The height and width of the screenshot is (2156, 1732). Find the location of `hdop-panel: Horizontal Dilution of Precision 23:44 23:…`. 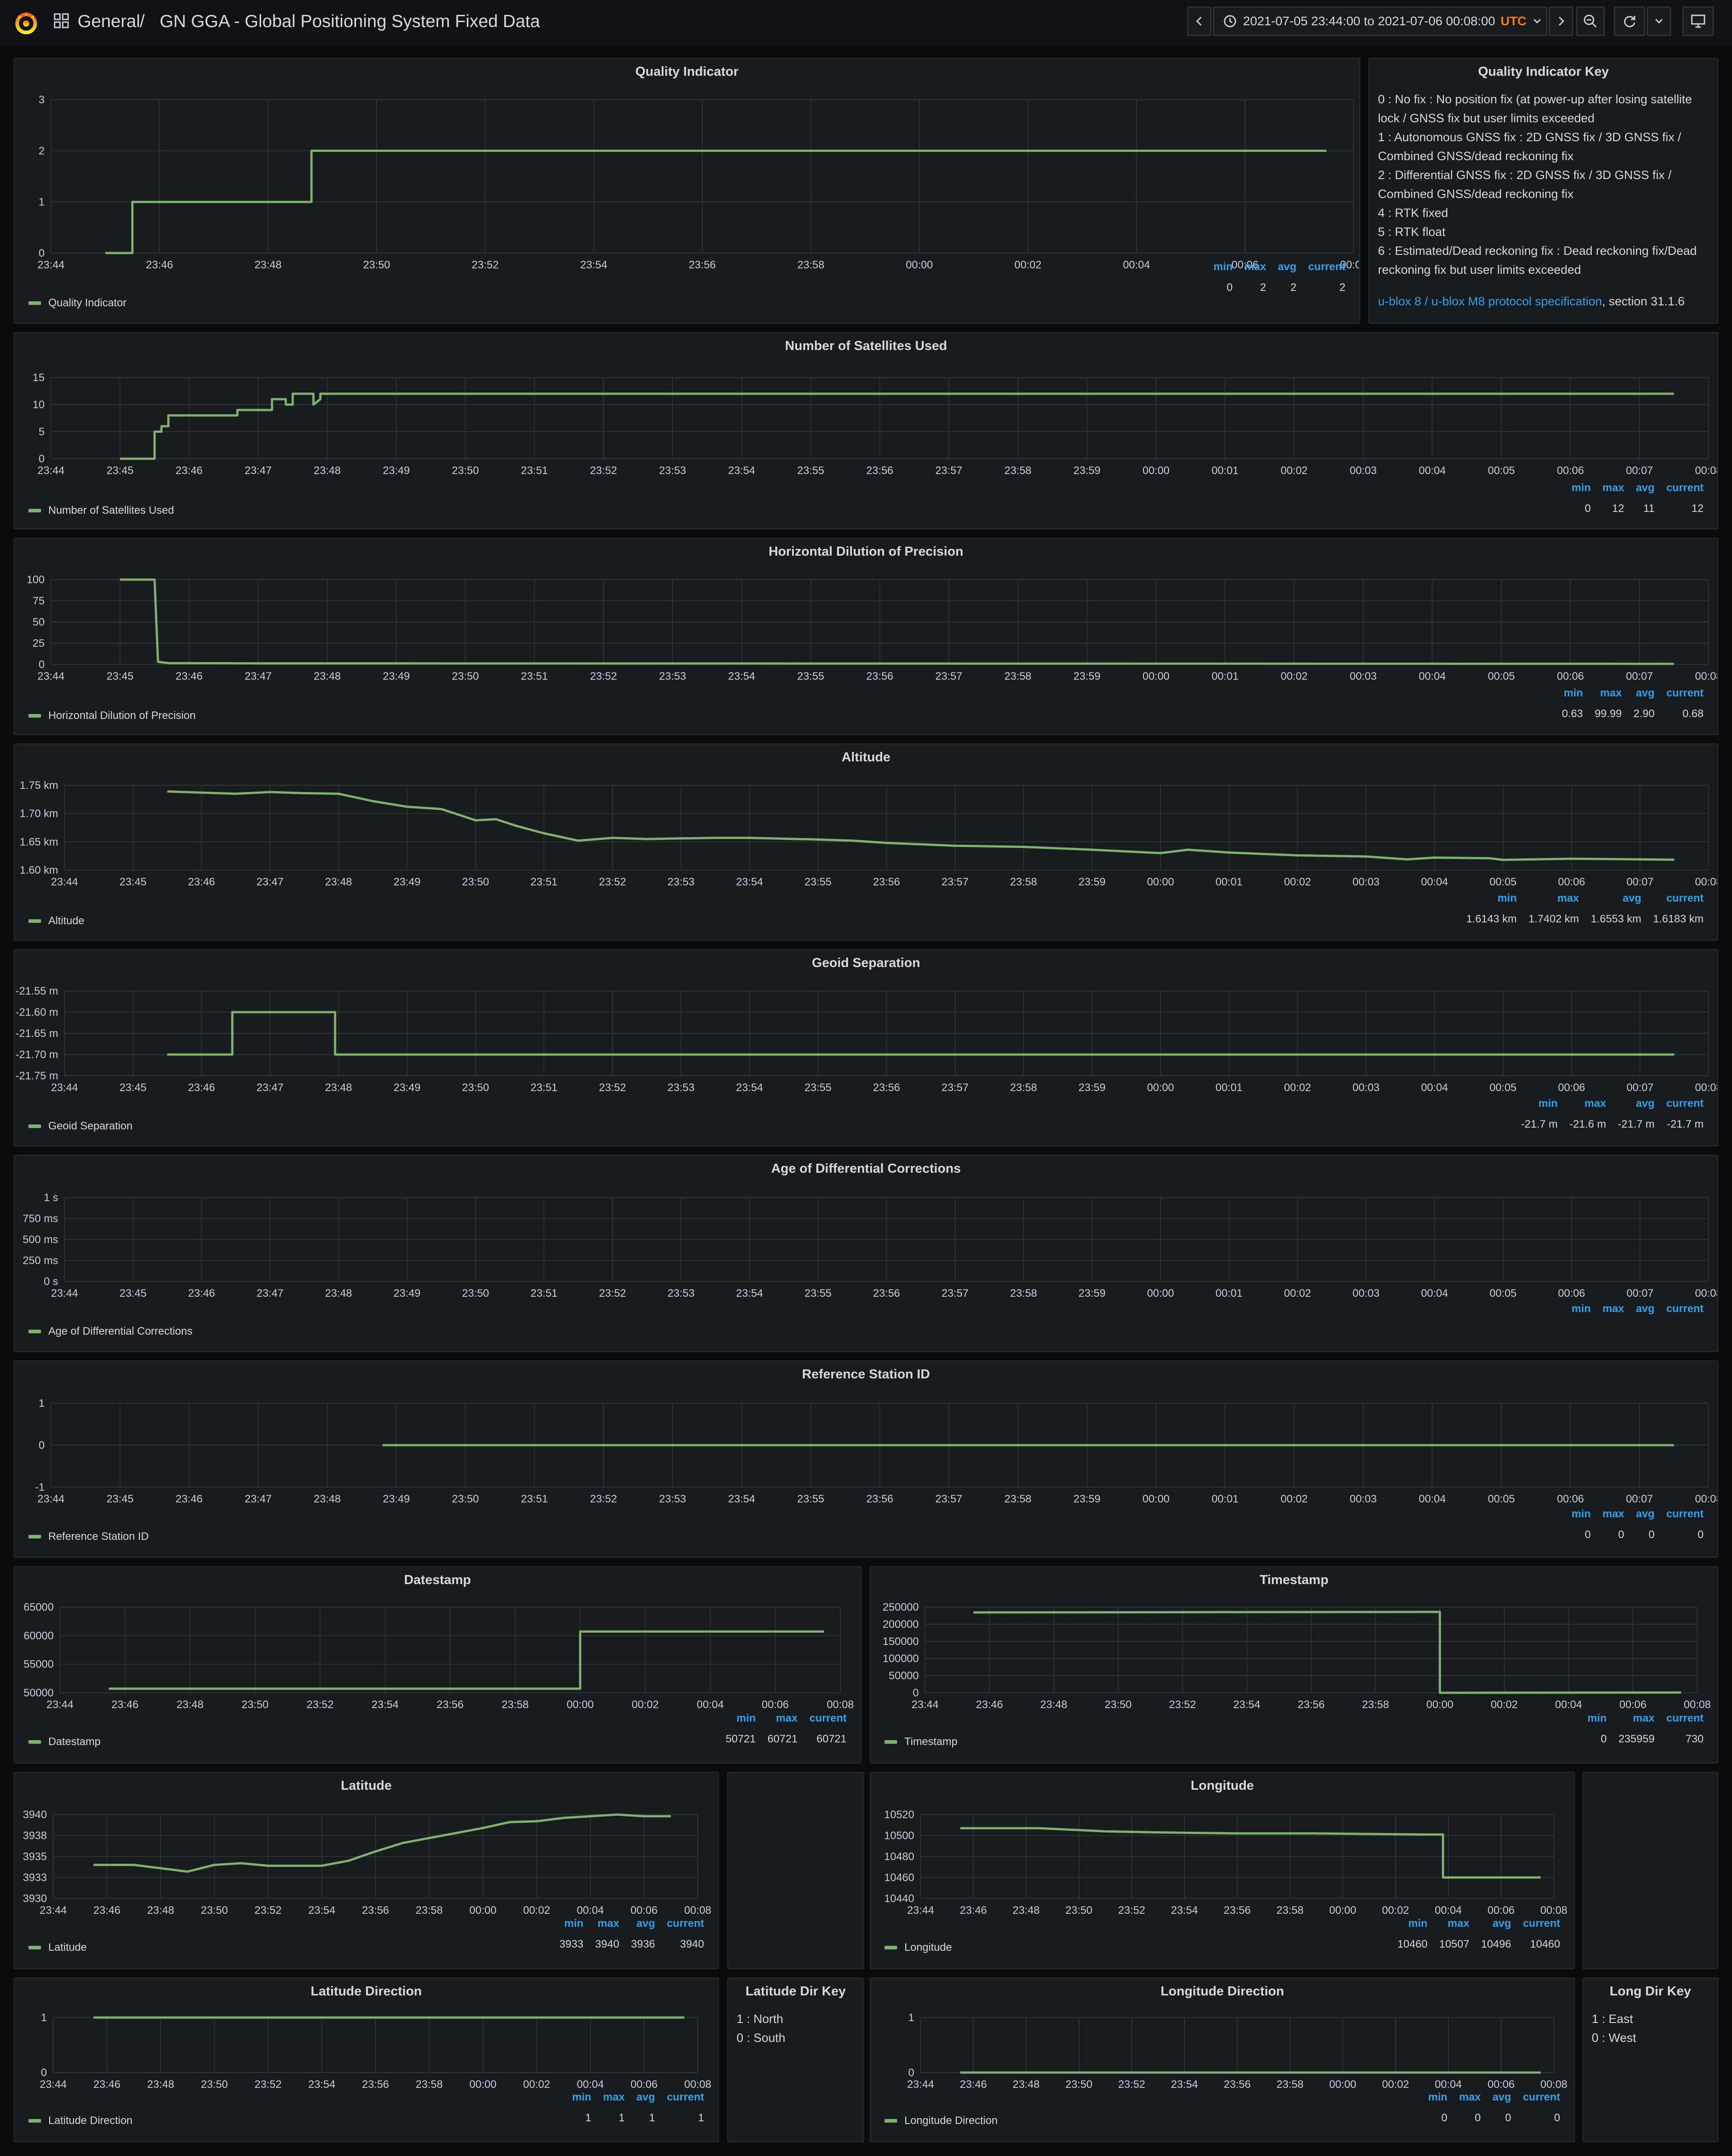

hdop-panel: Horizontal Dilution of Precision 23:44 23:… is located at coordinates (866, 636).